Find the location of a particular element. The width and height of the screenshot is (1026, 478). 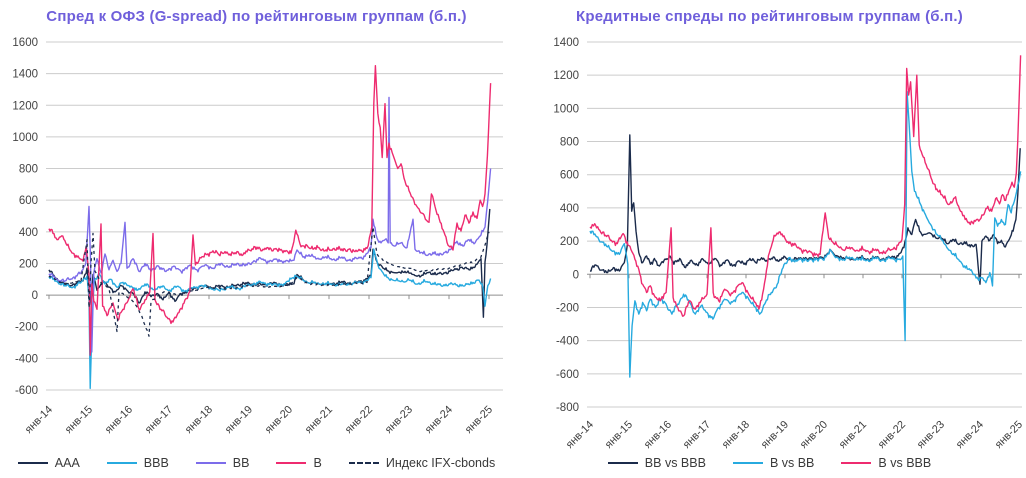

legend-label: B vs BBB is located at coordinates (905, 463).